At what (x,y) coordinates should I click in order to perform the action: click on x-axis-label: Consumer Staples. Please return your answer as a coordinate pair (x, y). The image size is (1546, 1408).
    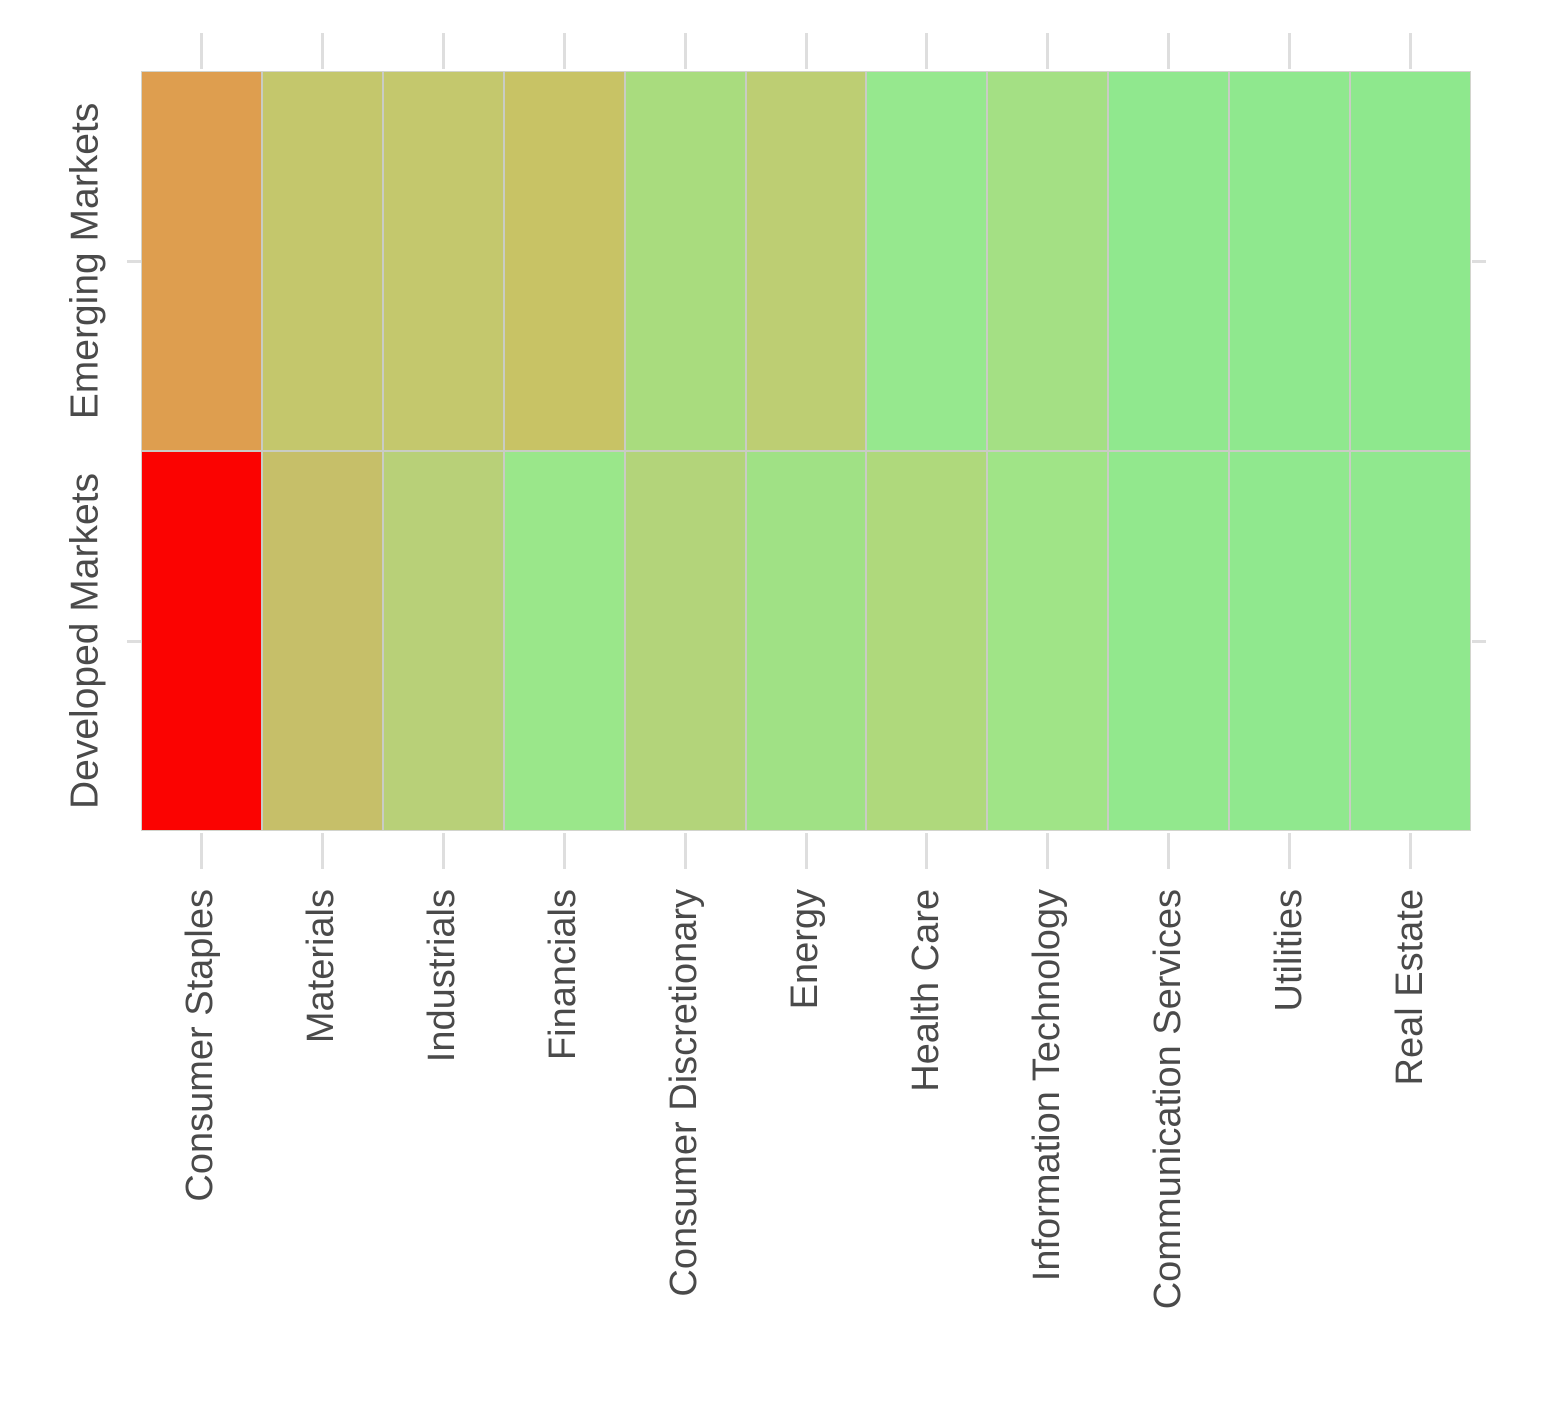
    Looking at the image, I should click on (200, 1045).